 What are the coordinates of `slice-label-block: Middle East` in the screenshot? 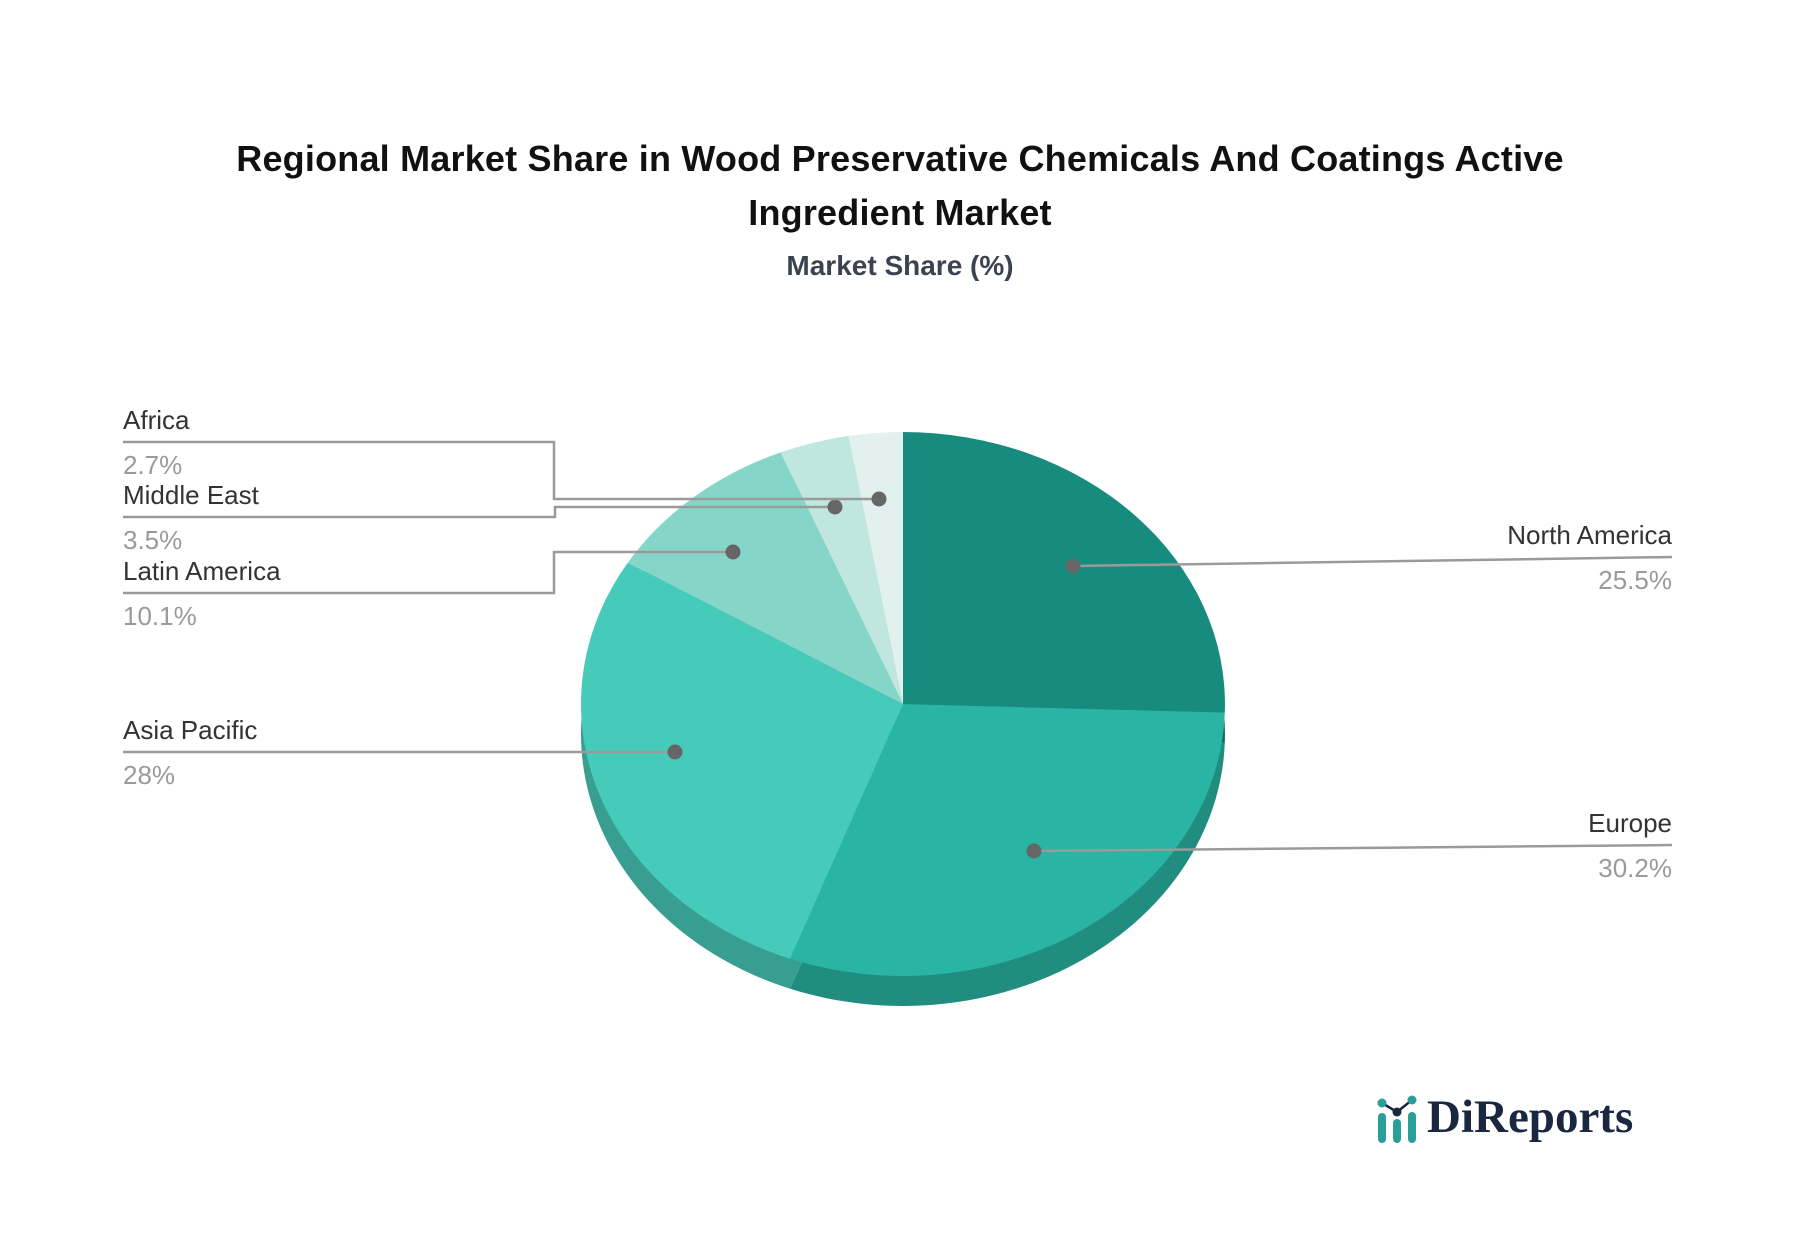 It's located at (191, 495).